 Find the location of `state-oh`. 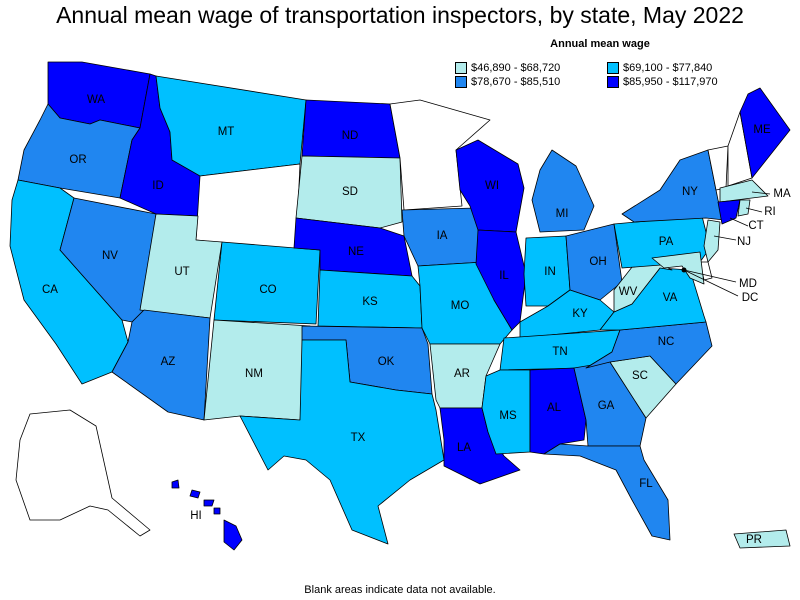

state-oh is located at coordinates (594, 262).